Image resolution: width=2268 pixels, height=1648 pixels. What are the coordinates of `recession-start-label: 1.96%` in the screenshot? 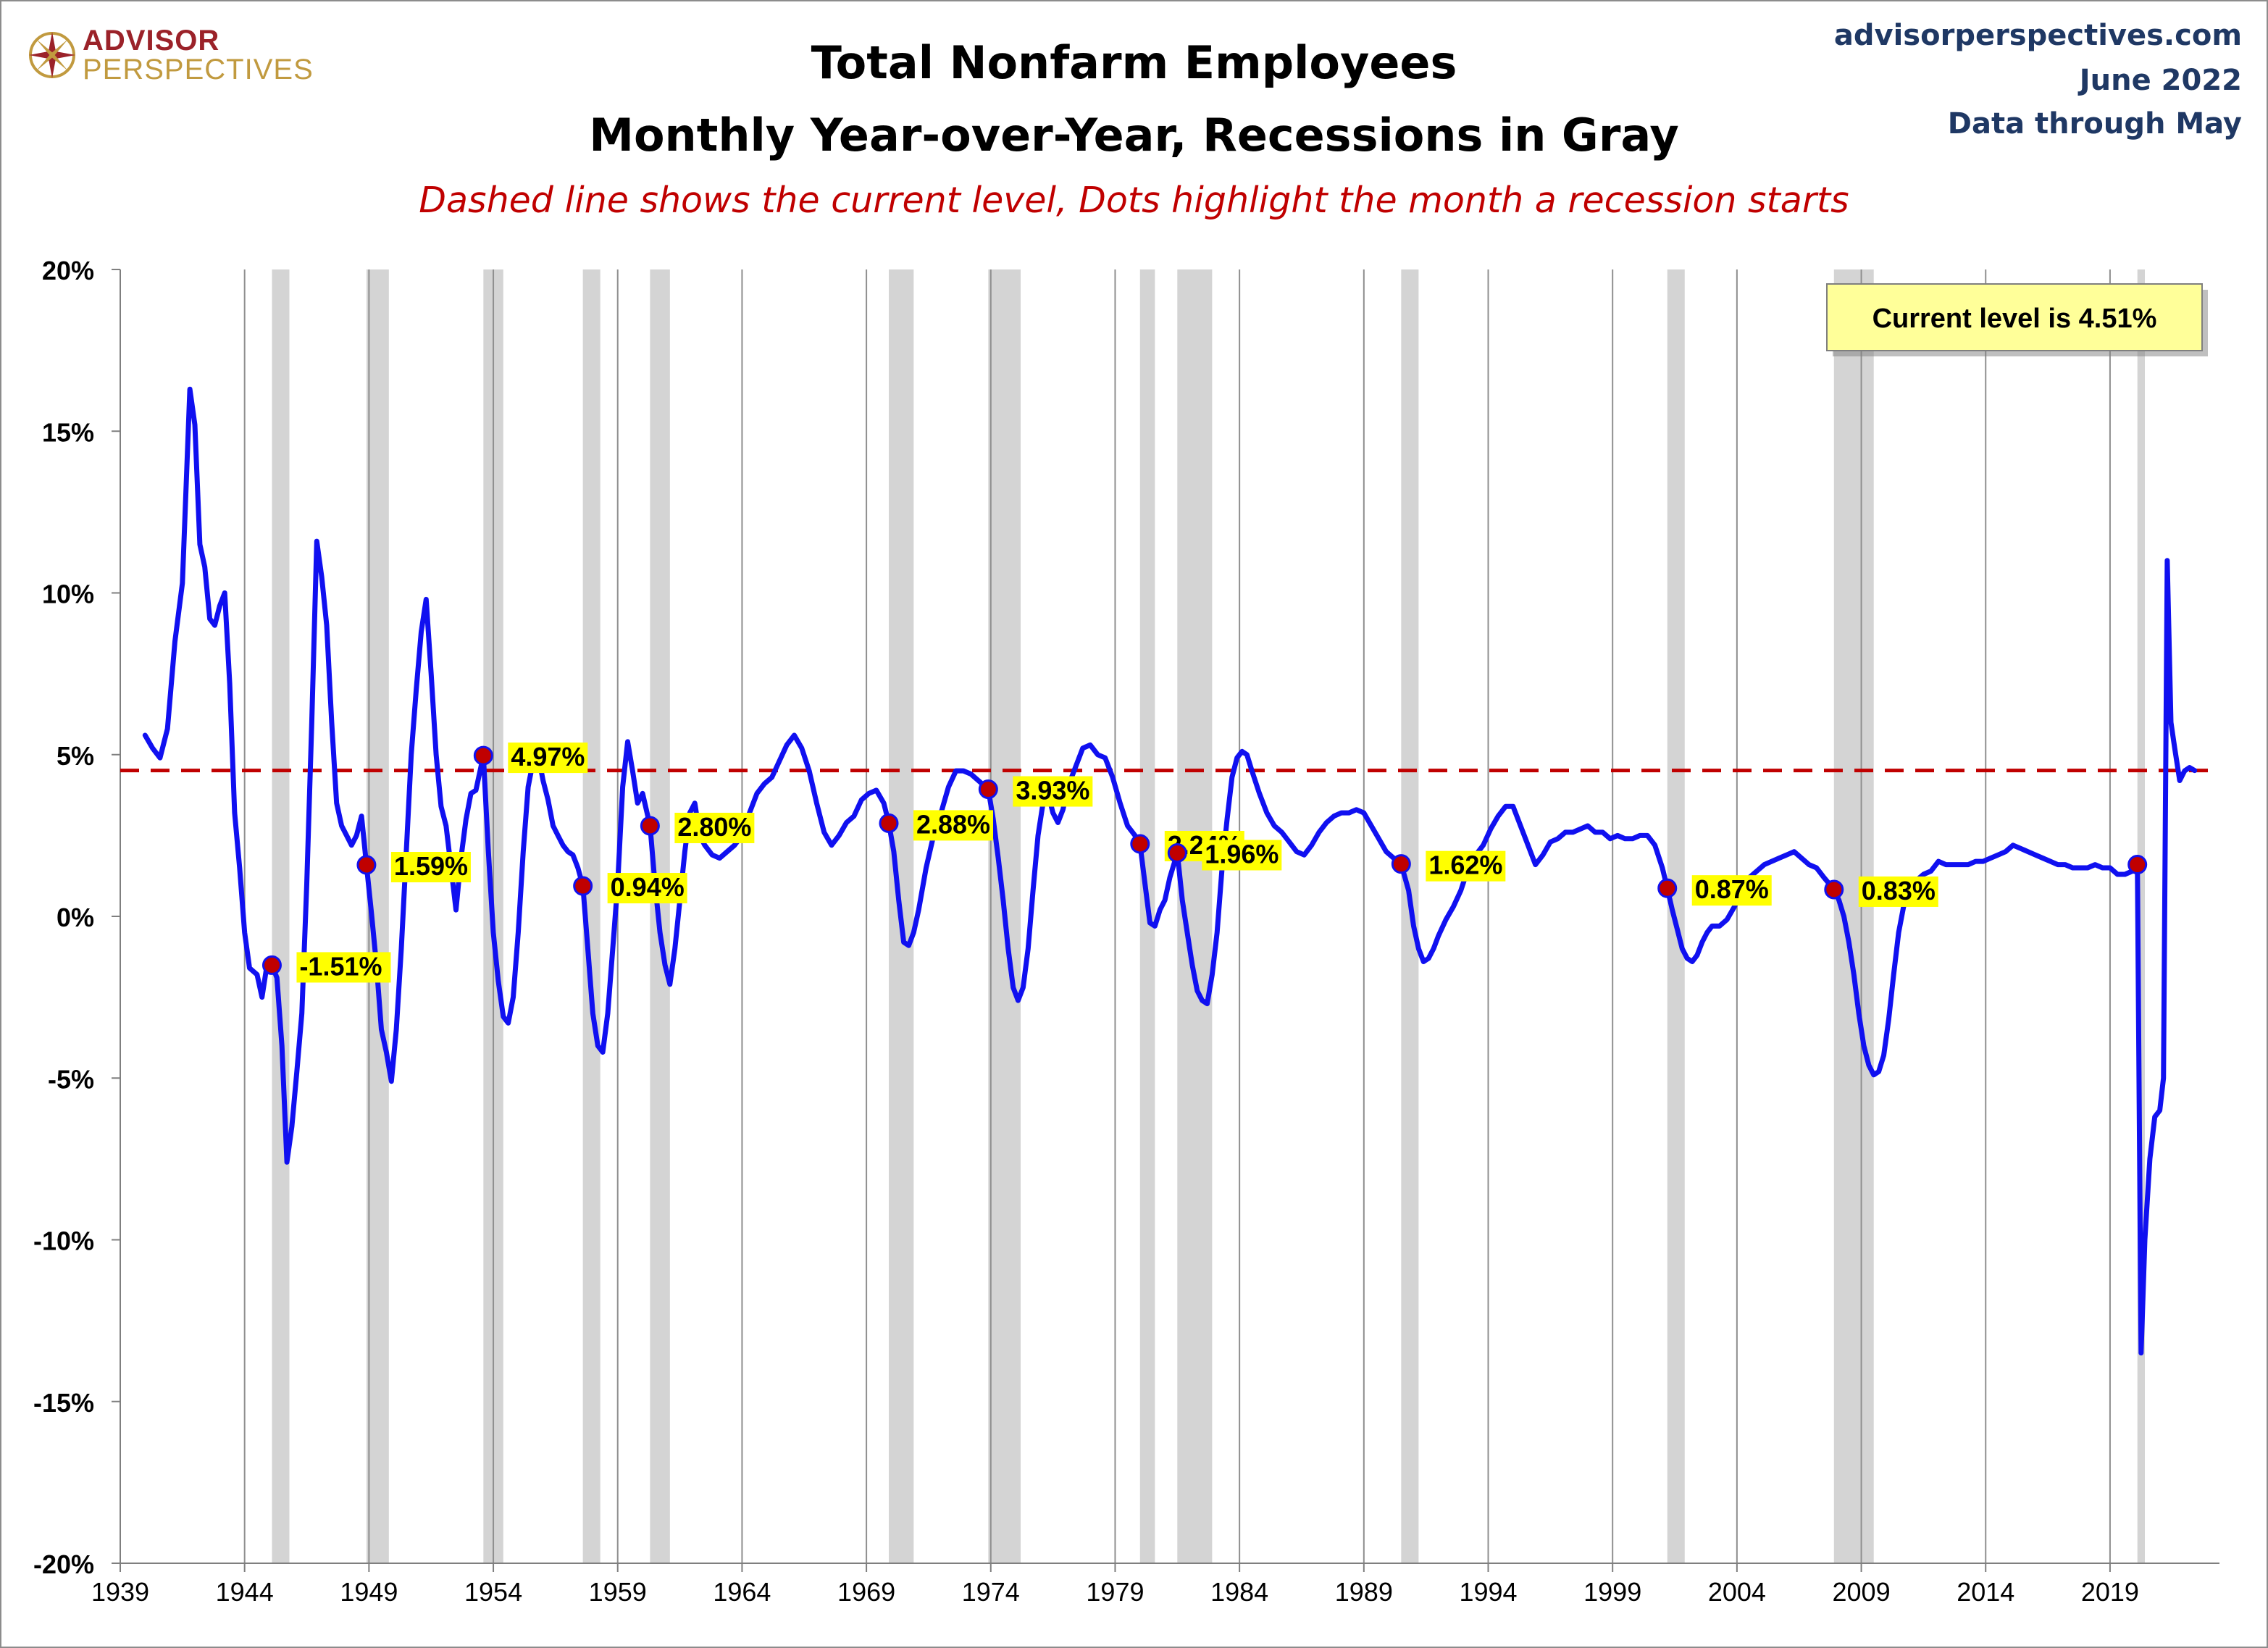 It's located at (1242, 855).